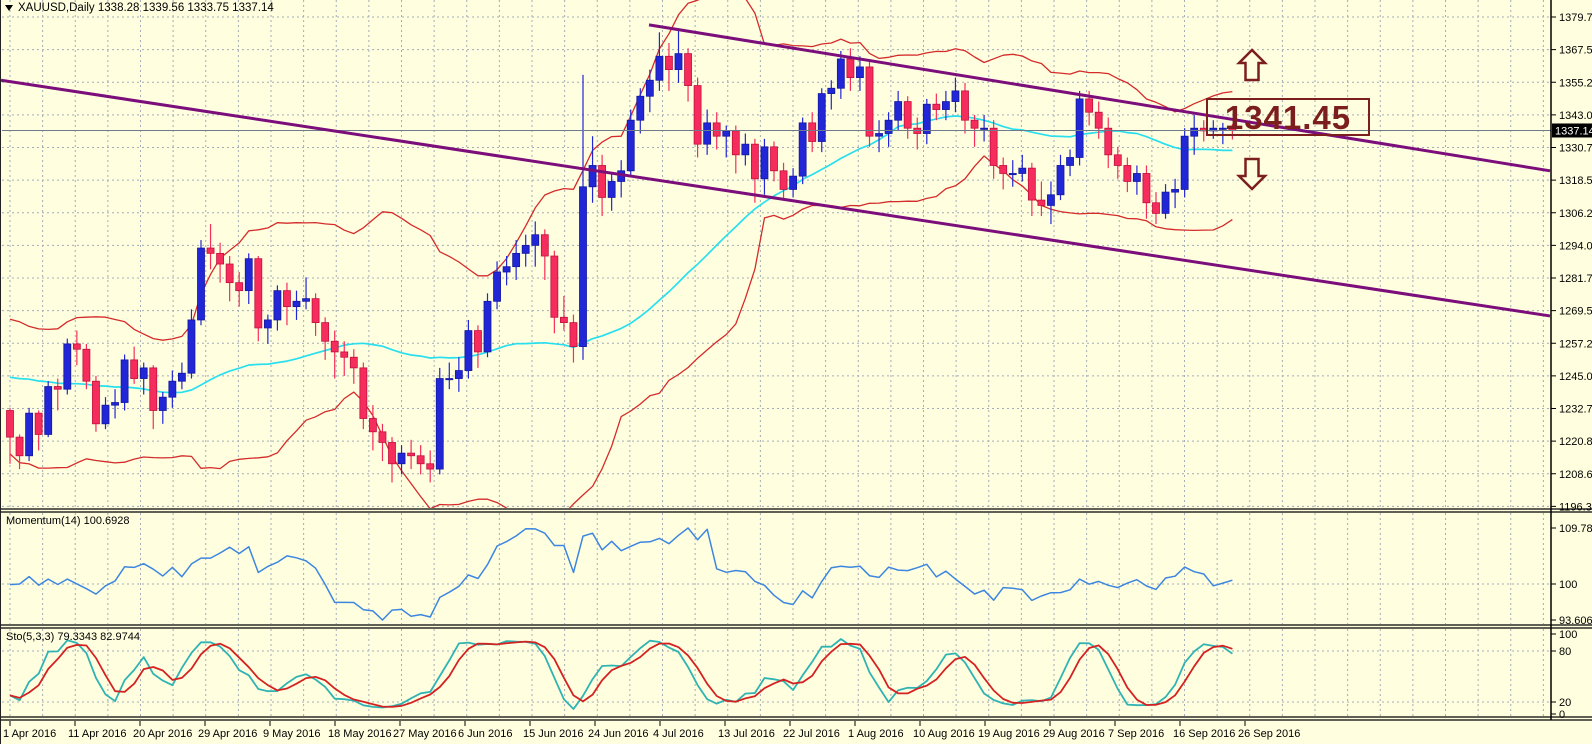 This screenshot has width=1592, height=744. Describe the element at coordinates (618, 734) in the screenshot. I see `svg-text: 24 Jun 2016` at that location.